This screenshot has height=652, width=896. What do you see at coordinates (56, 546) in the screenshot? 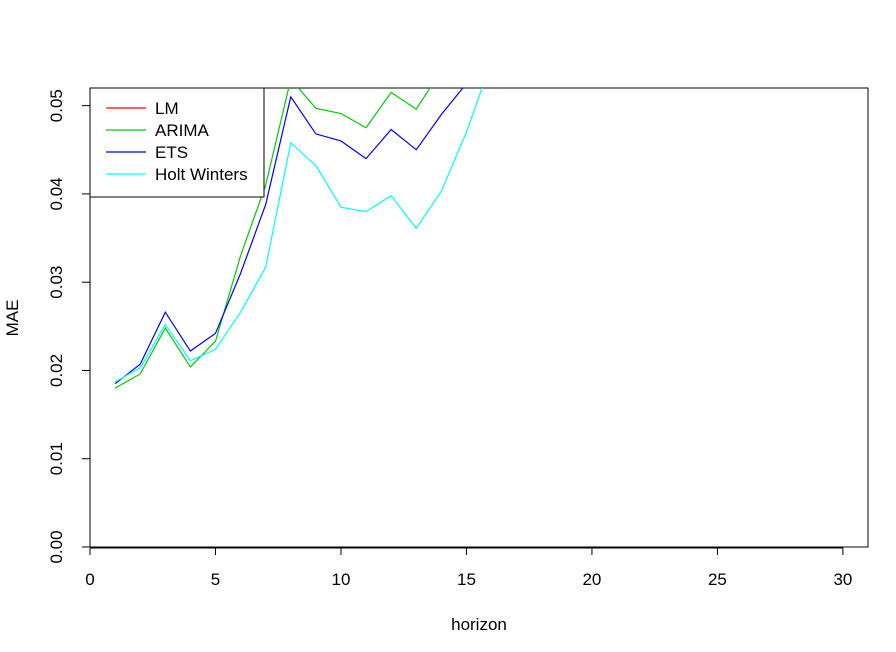
I see `y-tick-label: 0.00` at bounding box center [56, 546].